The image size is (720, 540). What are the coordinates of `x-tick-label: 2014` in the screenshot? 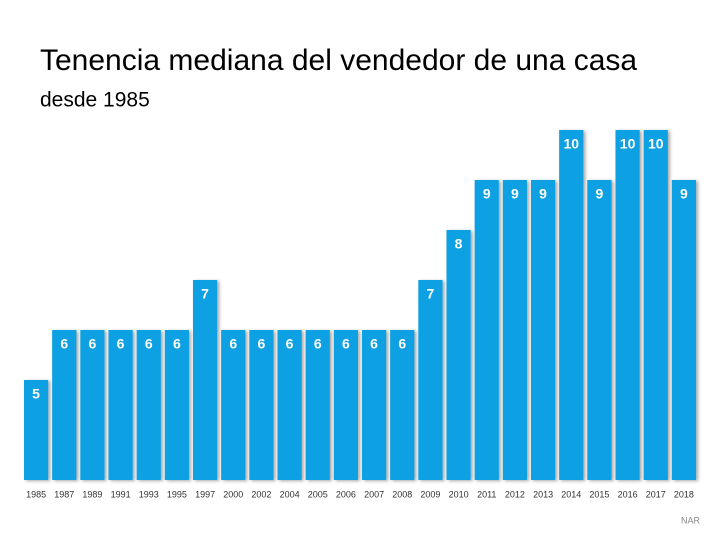 It's located at (571, 494).